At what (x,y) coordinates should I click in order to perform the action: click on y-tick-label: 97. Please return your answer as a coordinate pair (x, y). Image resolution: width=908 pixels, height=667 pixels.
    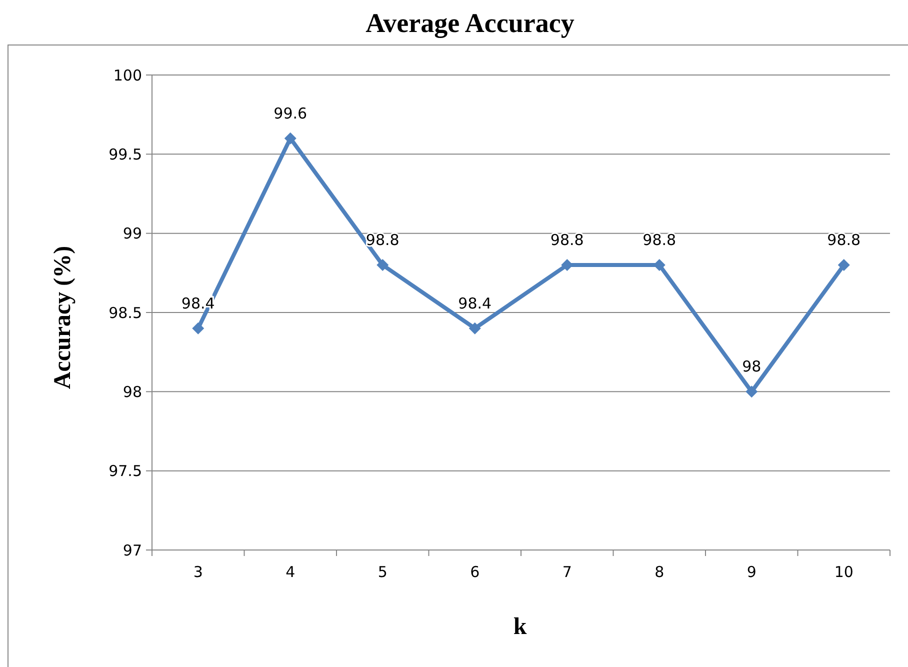
    Looking at the image, I should click on (132, 550).